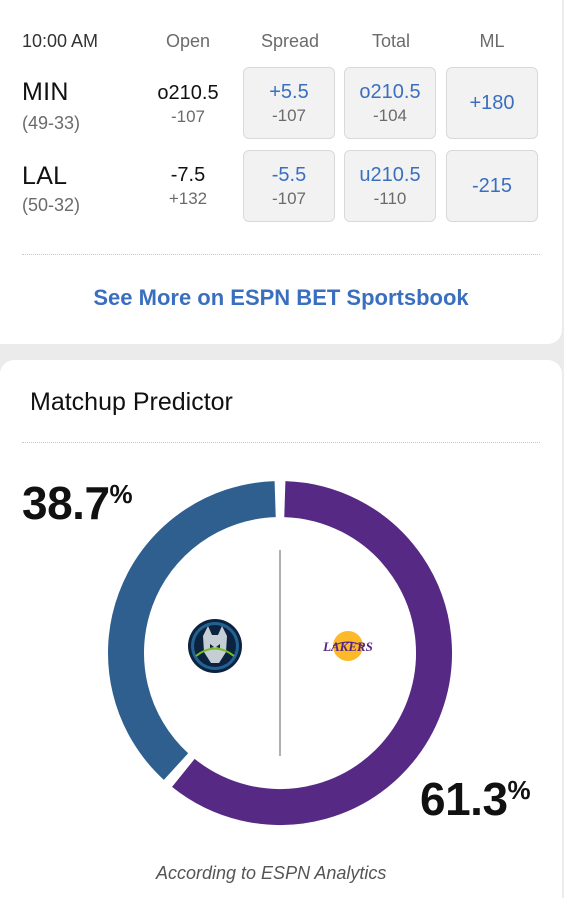  Describe the element at coordinates (188, 175) in the screenshot. I see `open-main-lal: -7.5` at that location.